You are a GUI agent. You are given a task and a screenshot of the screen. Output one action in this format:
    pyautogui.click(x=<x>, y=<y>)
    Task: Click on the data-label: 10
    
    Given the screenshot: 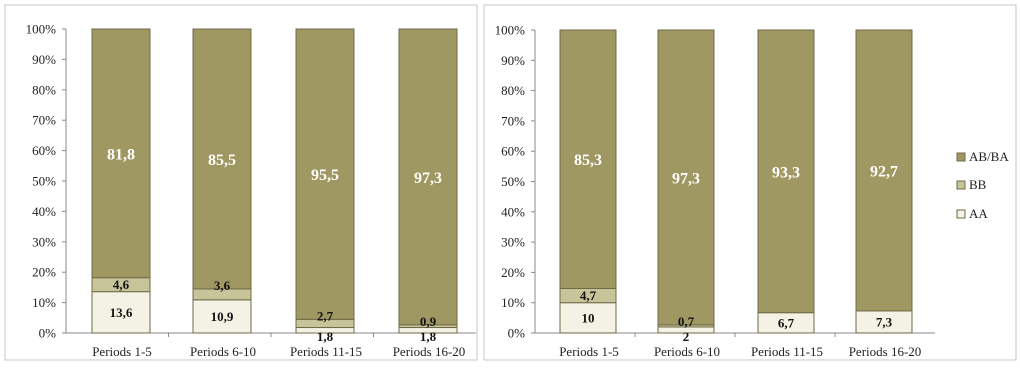 What is the action you would take?
    pyautogui.click(x=588, y=317)
    